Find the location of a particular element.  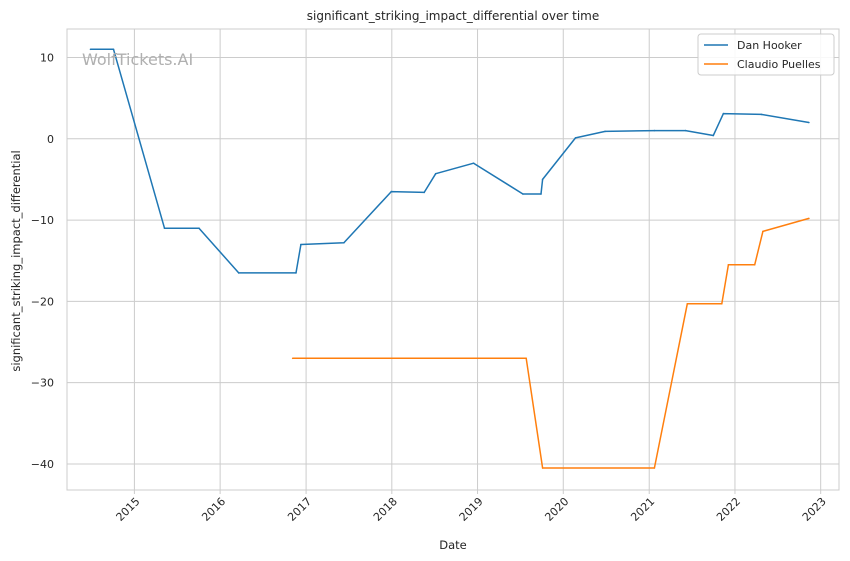

legend-label-claudio-puelles: Claudio Puelles is located at coordinates (779, 64).